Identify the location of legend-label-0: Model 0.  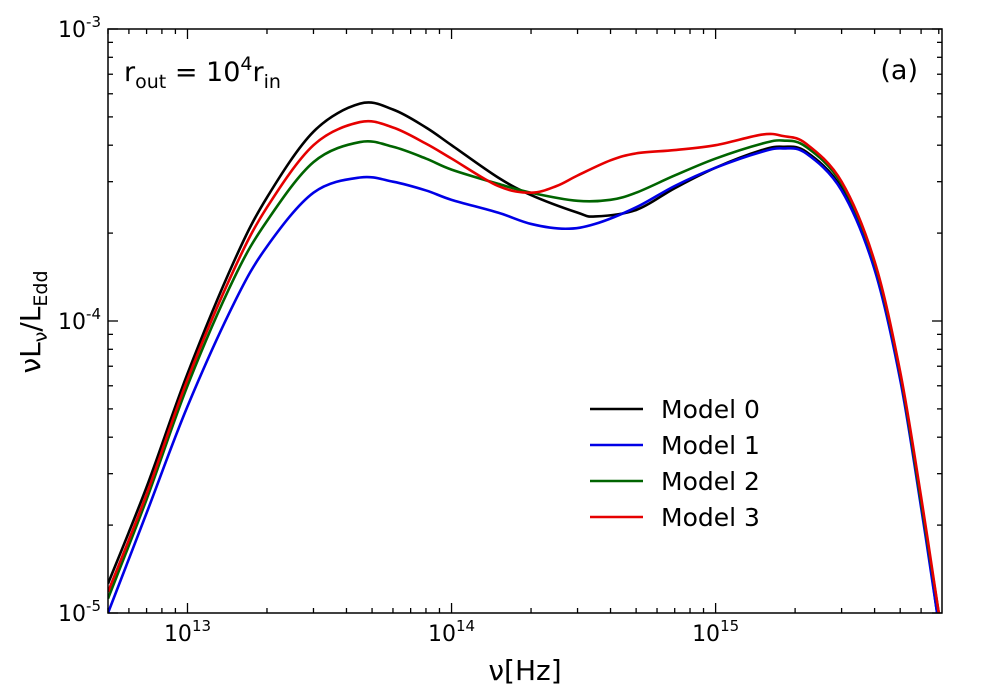
(710, 409).